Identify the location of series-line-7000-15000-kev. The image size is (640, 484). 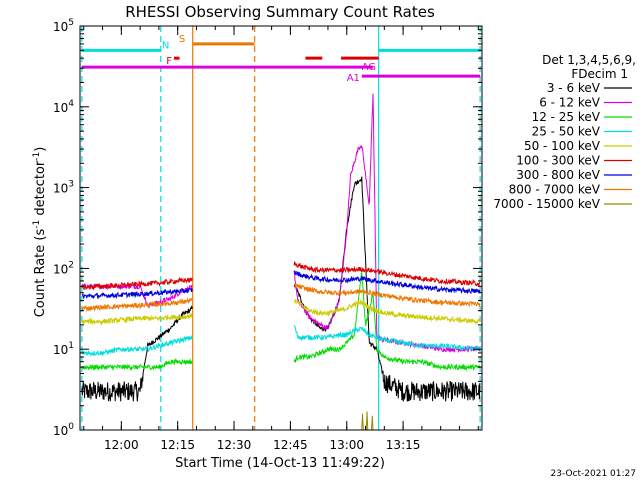
(367, 420).